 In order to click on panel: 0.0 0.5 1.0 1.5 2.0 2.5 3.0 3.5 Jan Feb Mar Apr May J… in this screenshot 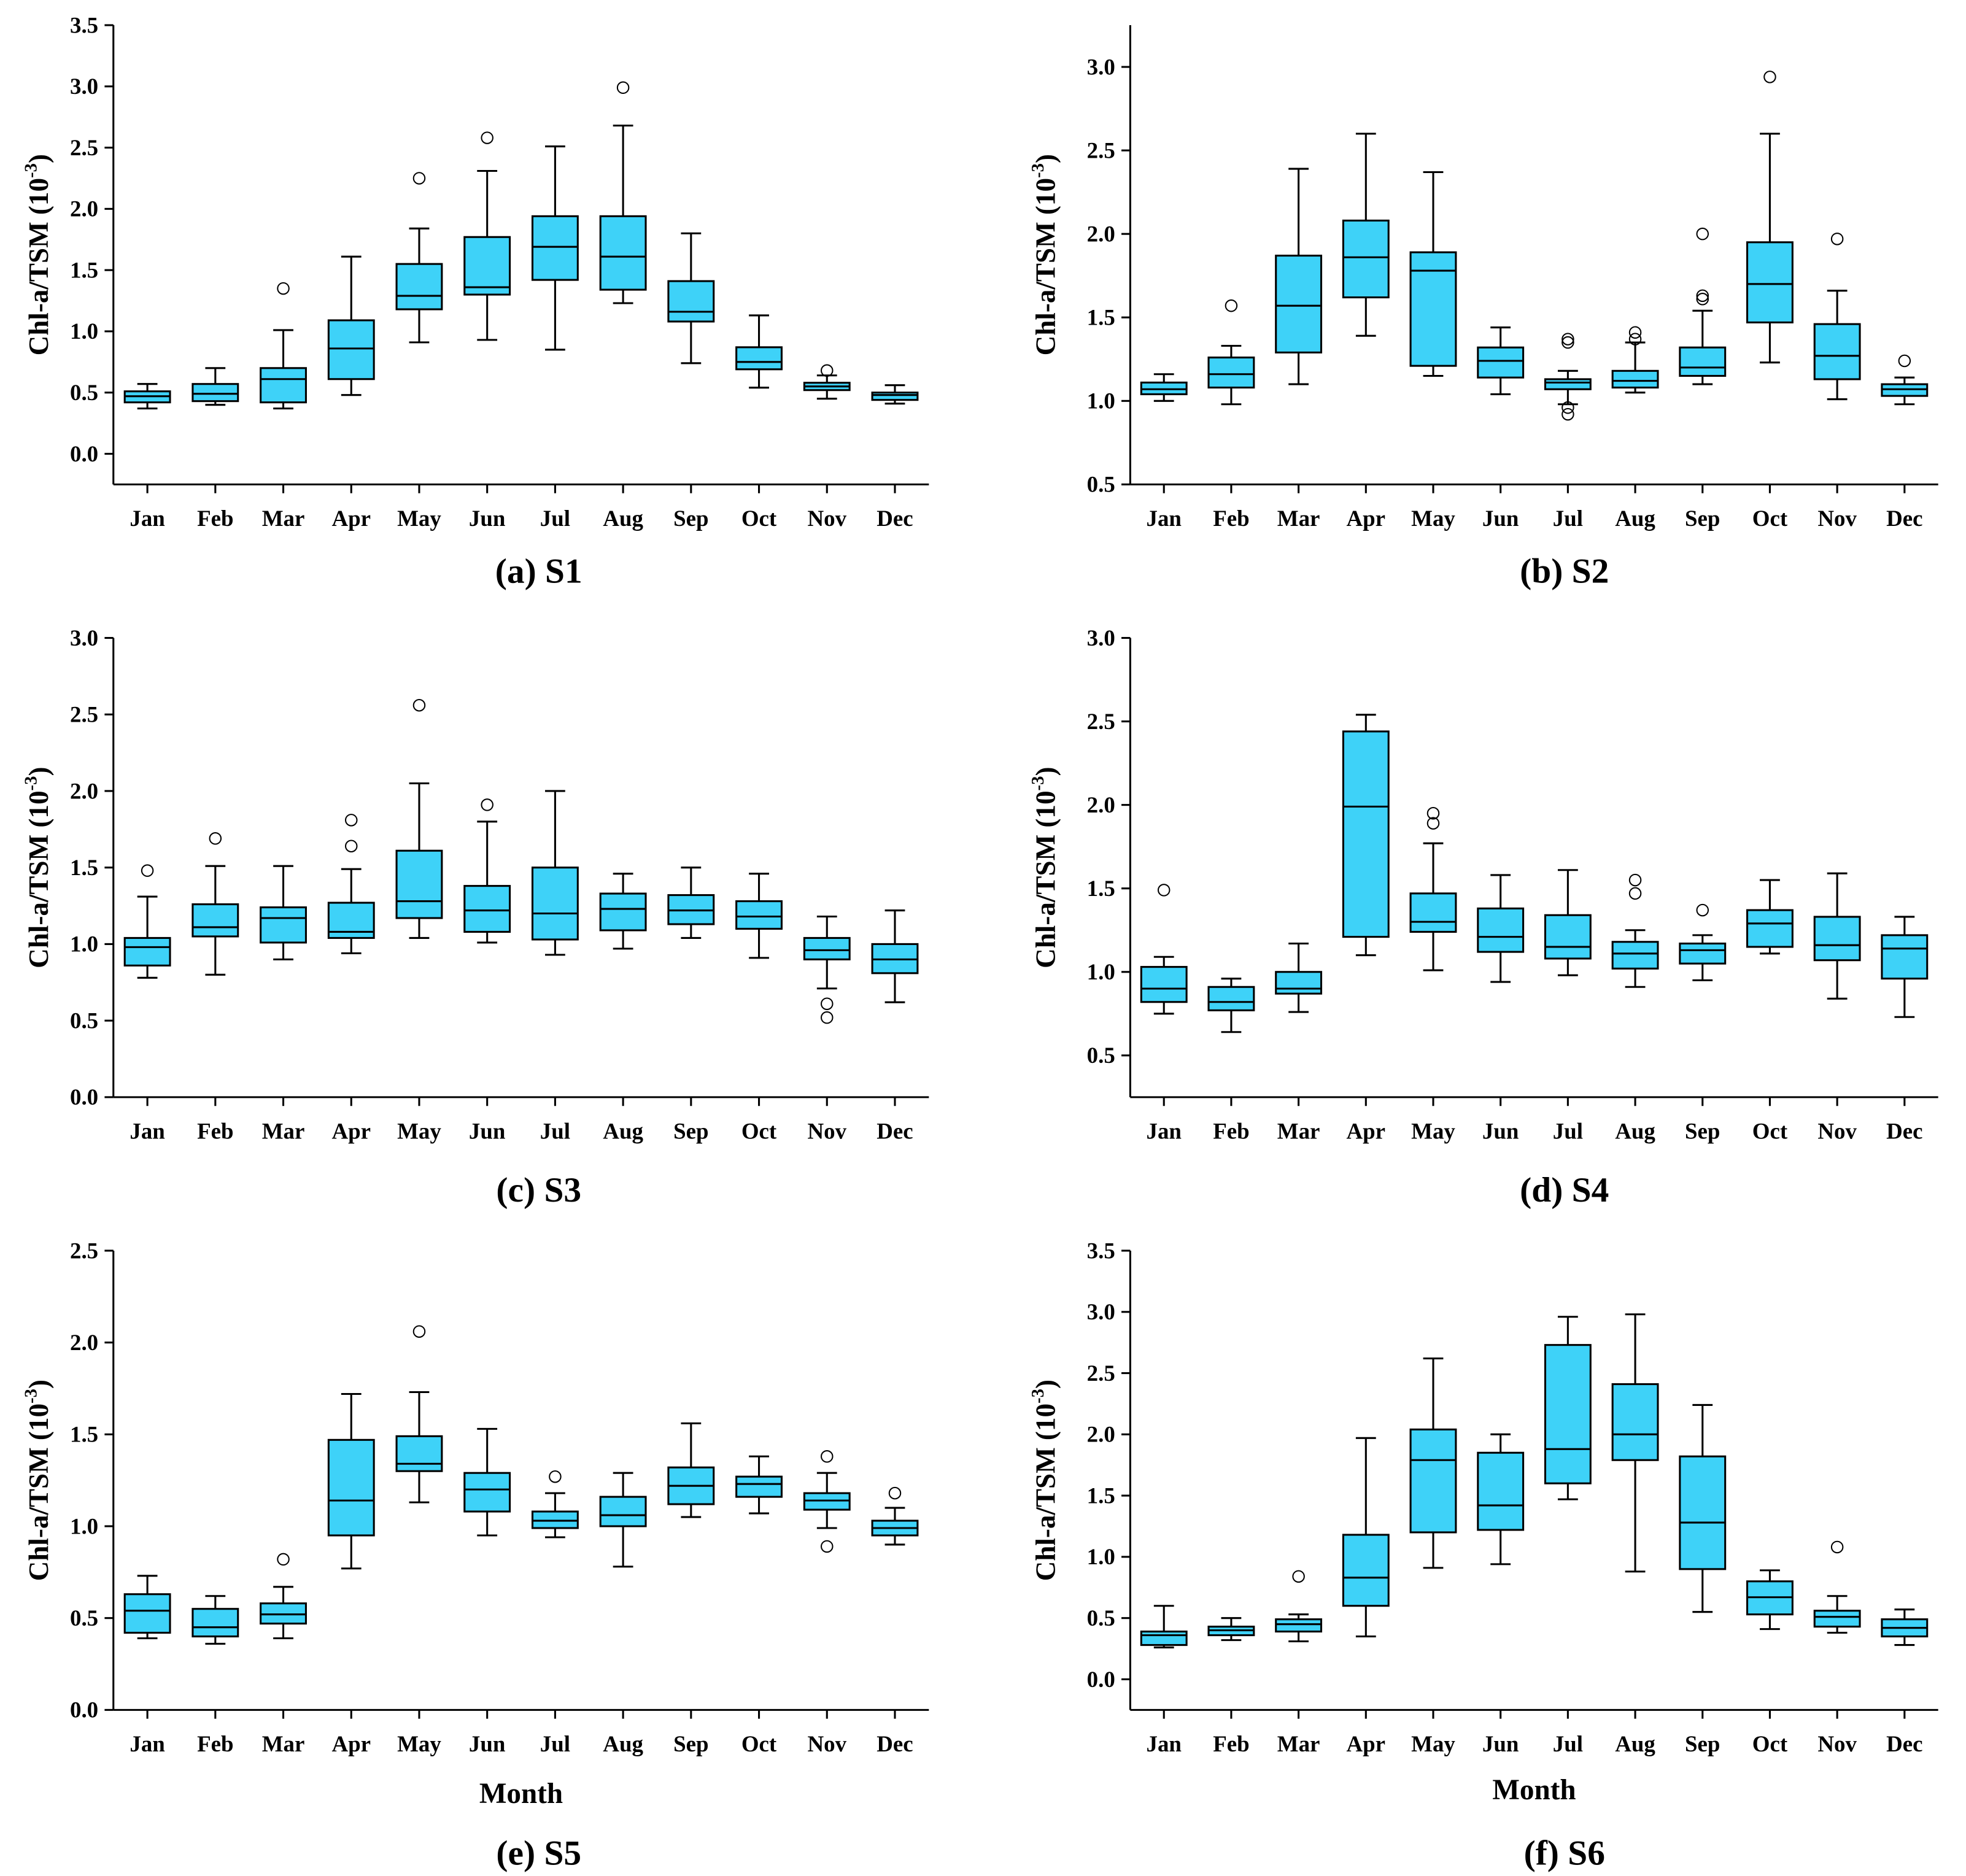, I will do `click(475, 301)`.